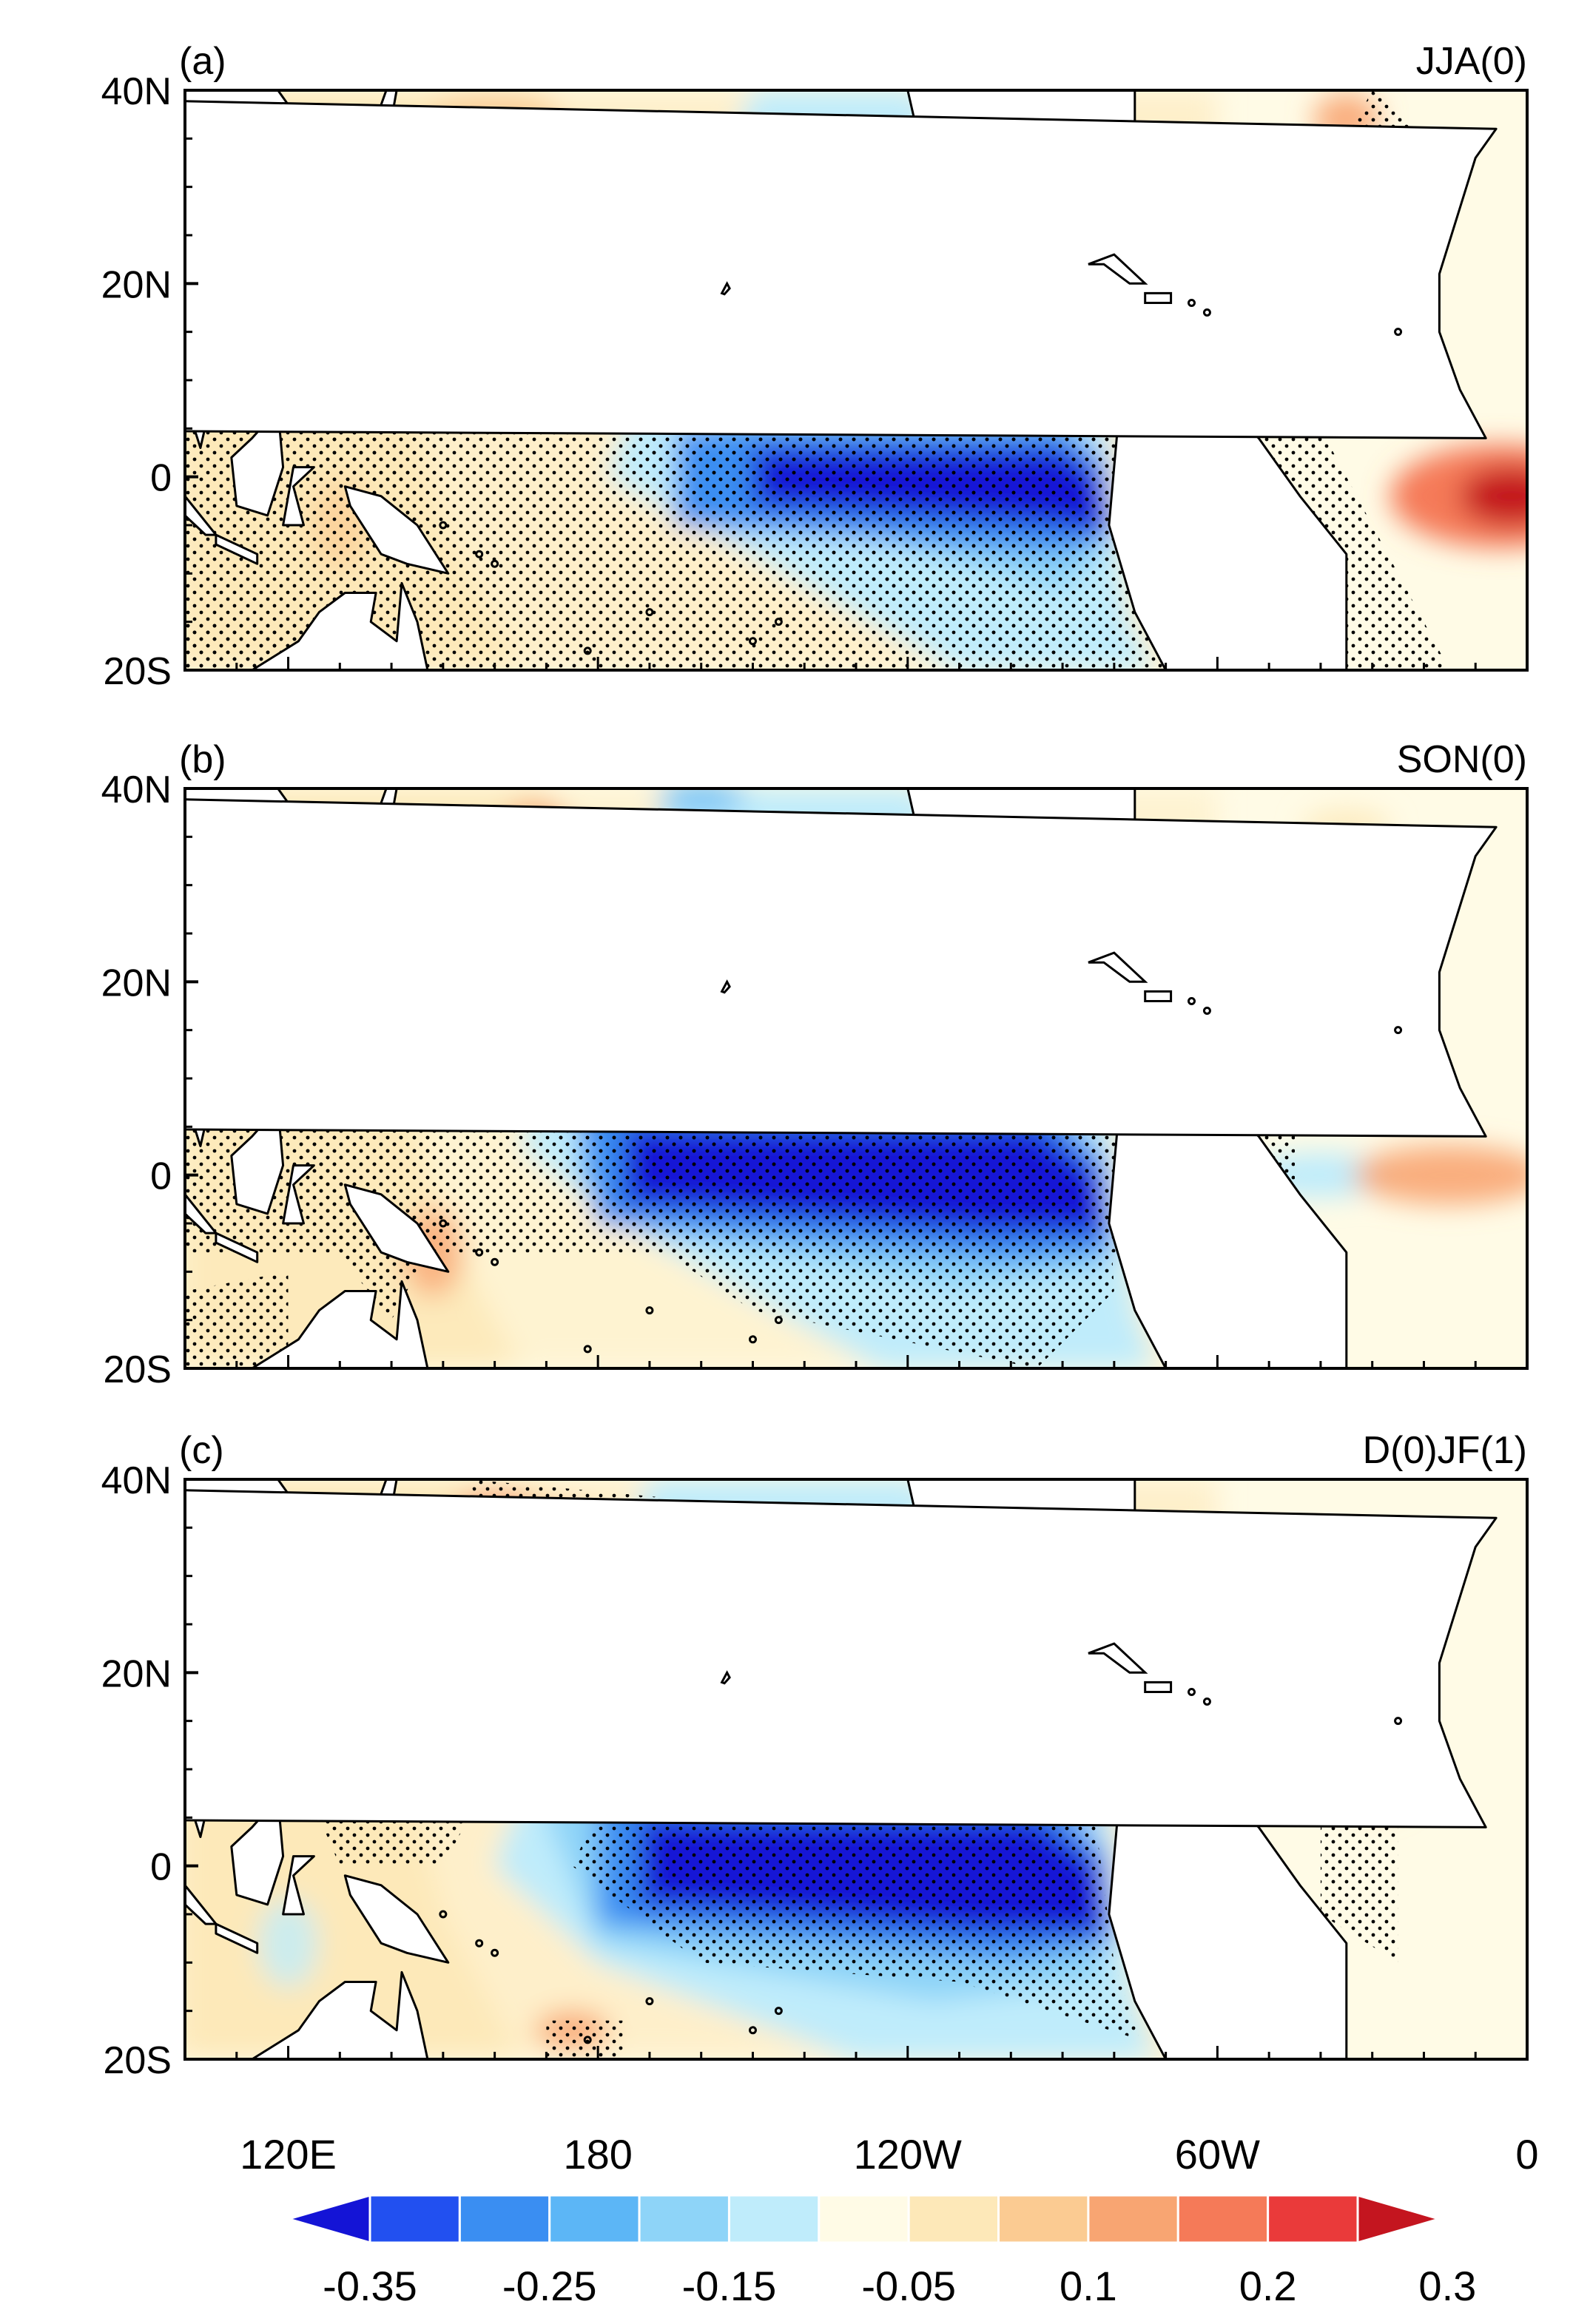 Image resolution: width=1573 pixels, height=2324 pixels. Describe the element at coordinates (327, 2219) in the screenshot. I see `colorbar-min-arrow` at that location.